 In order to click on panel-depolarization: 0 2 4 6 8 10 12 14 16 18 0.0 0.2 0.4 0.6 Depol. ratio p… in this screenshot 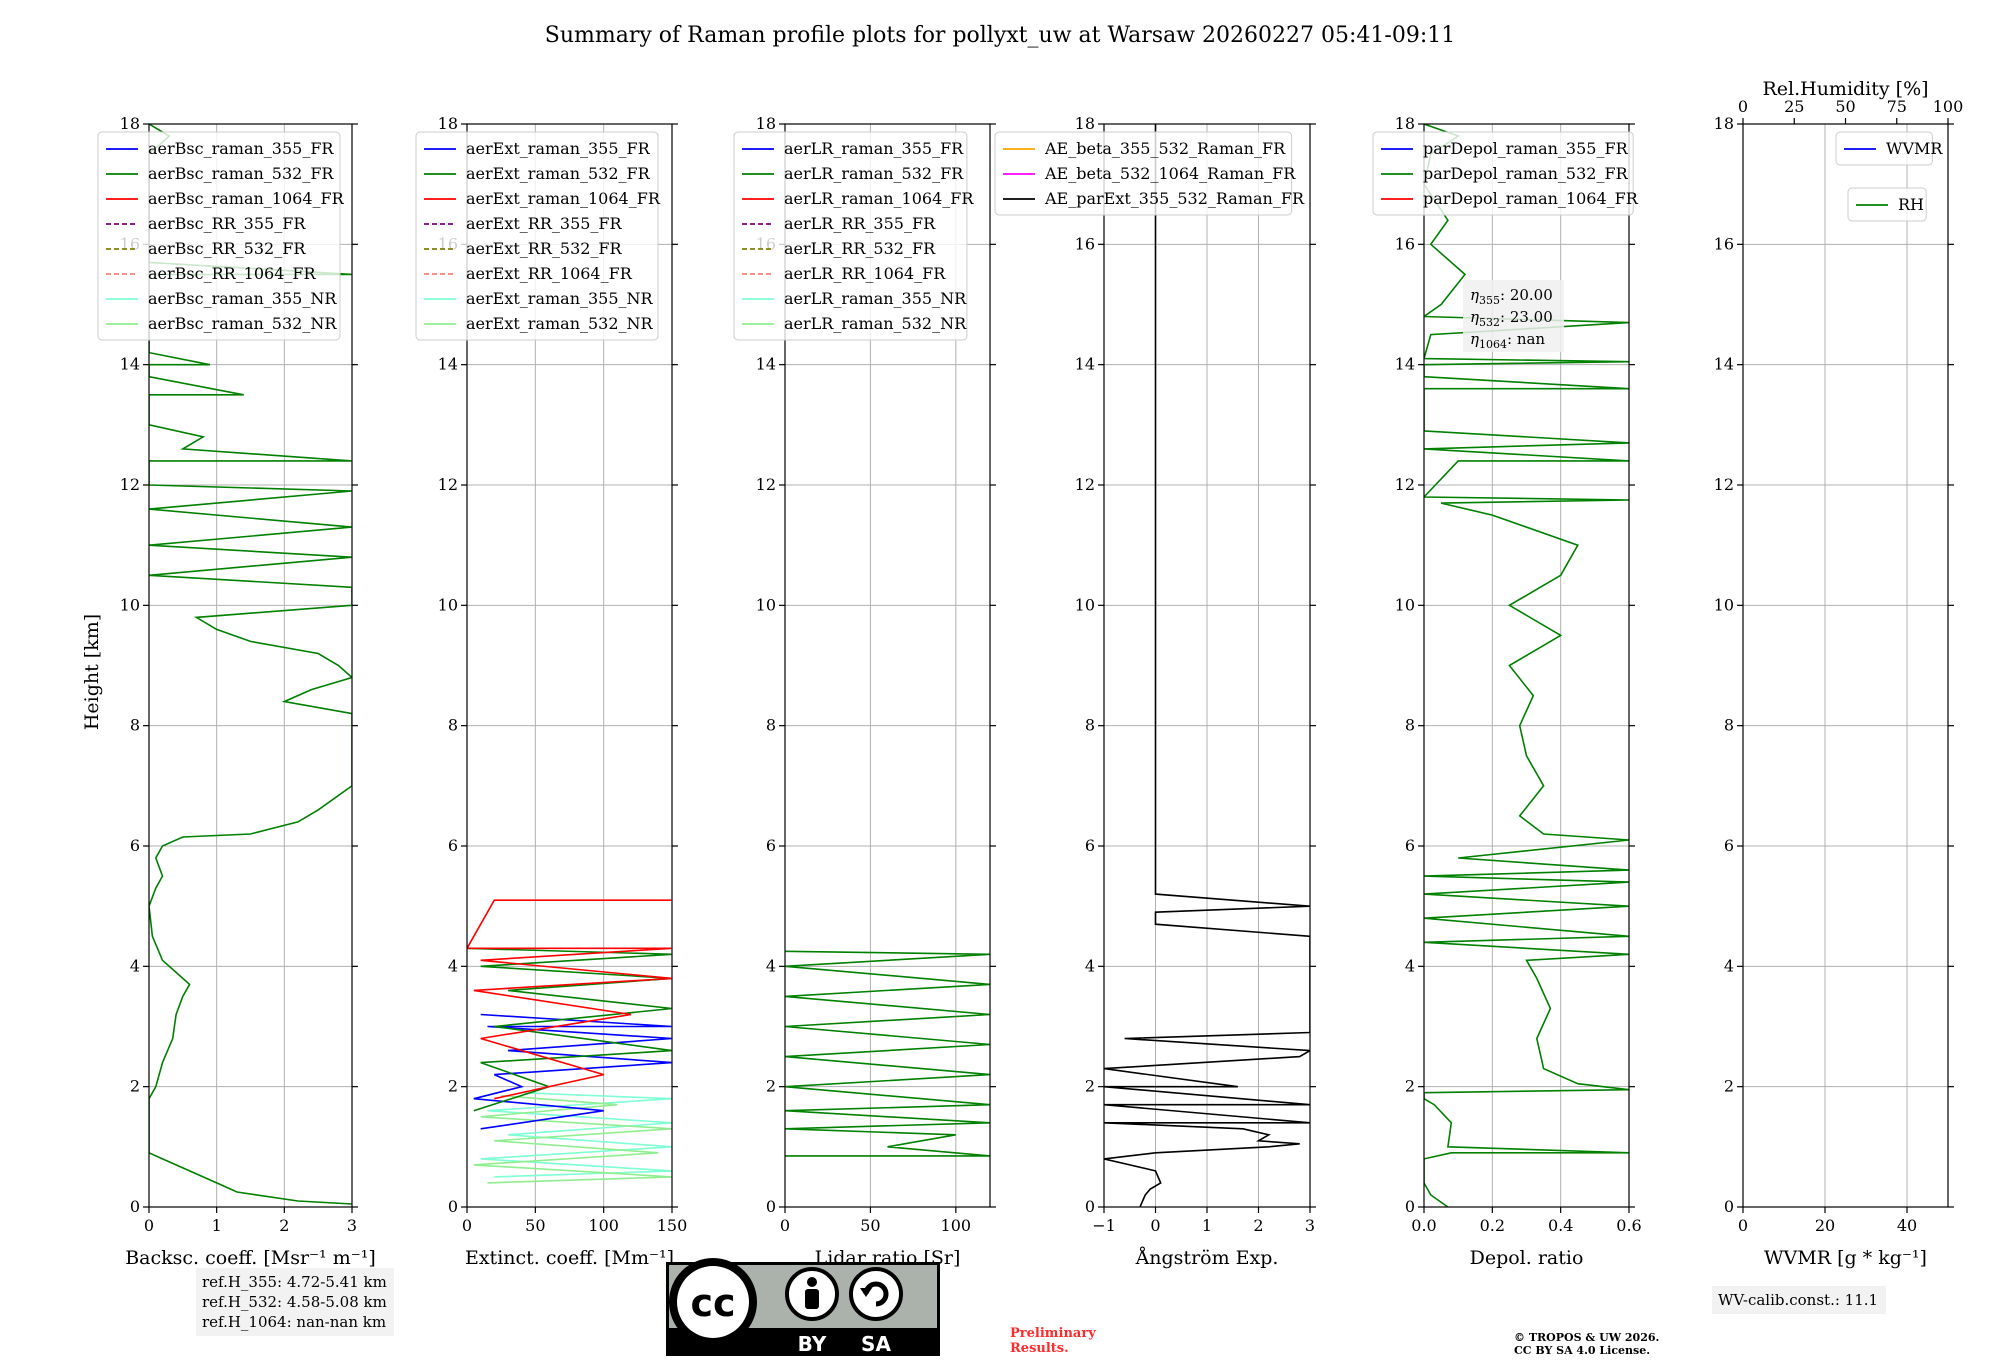, I will do `click(1507, 691)`.